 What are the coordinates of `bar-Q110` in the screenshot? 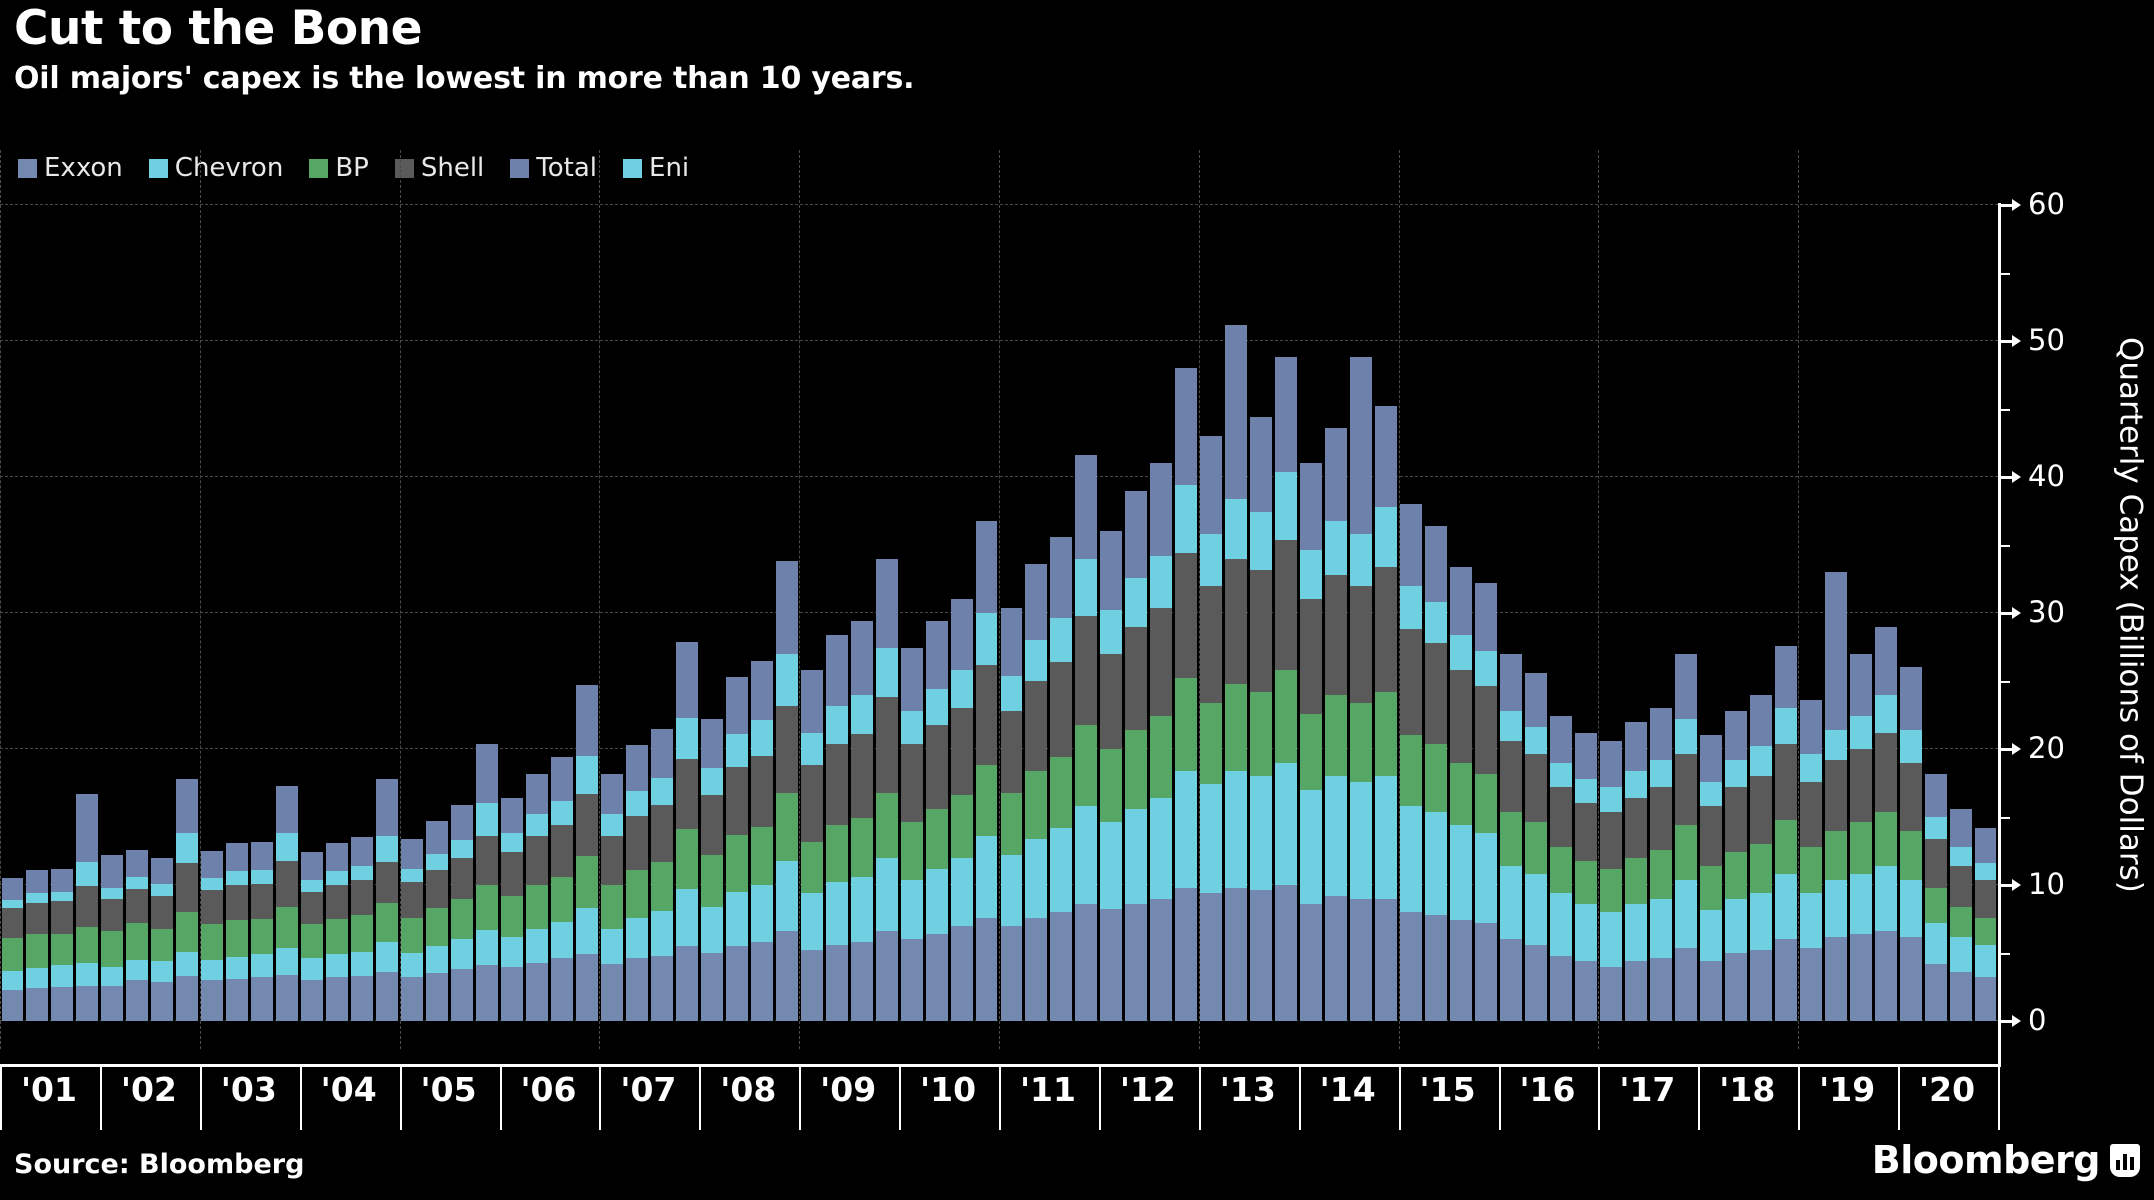 It's located at (911, 834).